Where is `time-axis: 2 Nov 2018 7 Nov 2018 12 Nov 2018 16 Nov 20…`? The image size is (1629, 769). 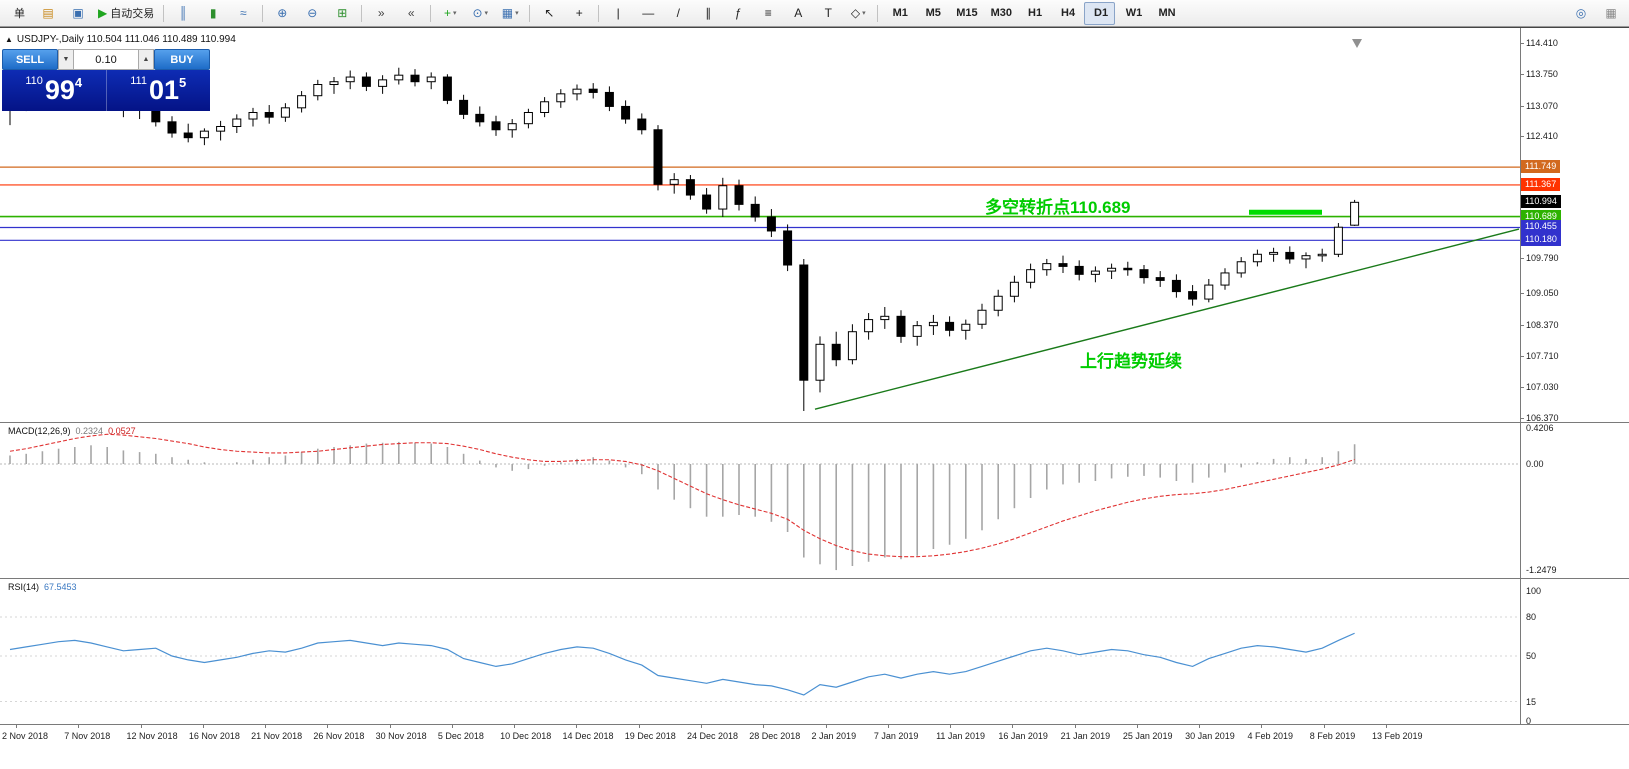
time-axis: 2 Nov 2018 7 Nov 2018 12 Nov 2018 16 Nov 20… is located at coordinates (814, 746).